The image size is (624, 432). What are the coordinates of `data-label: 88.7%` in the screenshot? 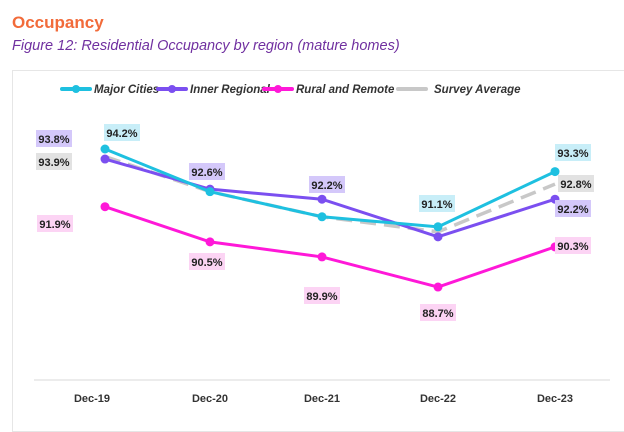 It's located at (437, 314).